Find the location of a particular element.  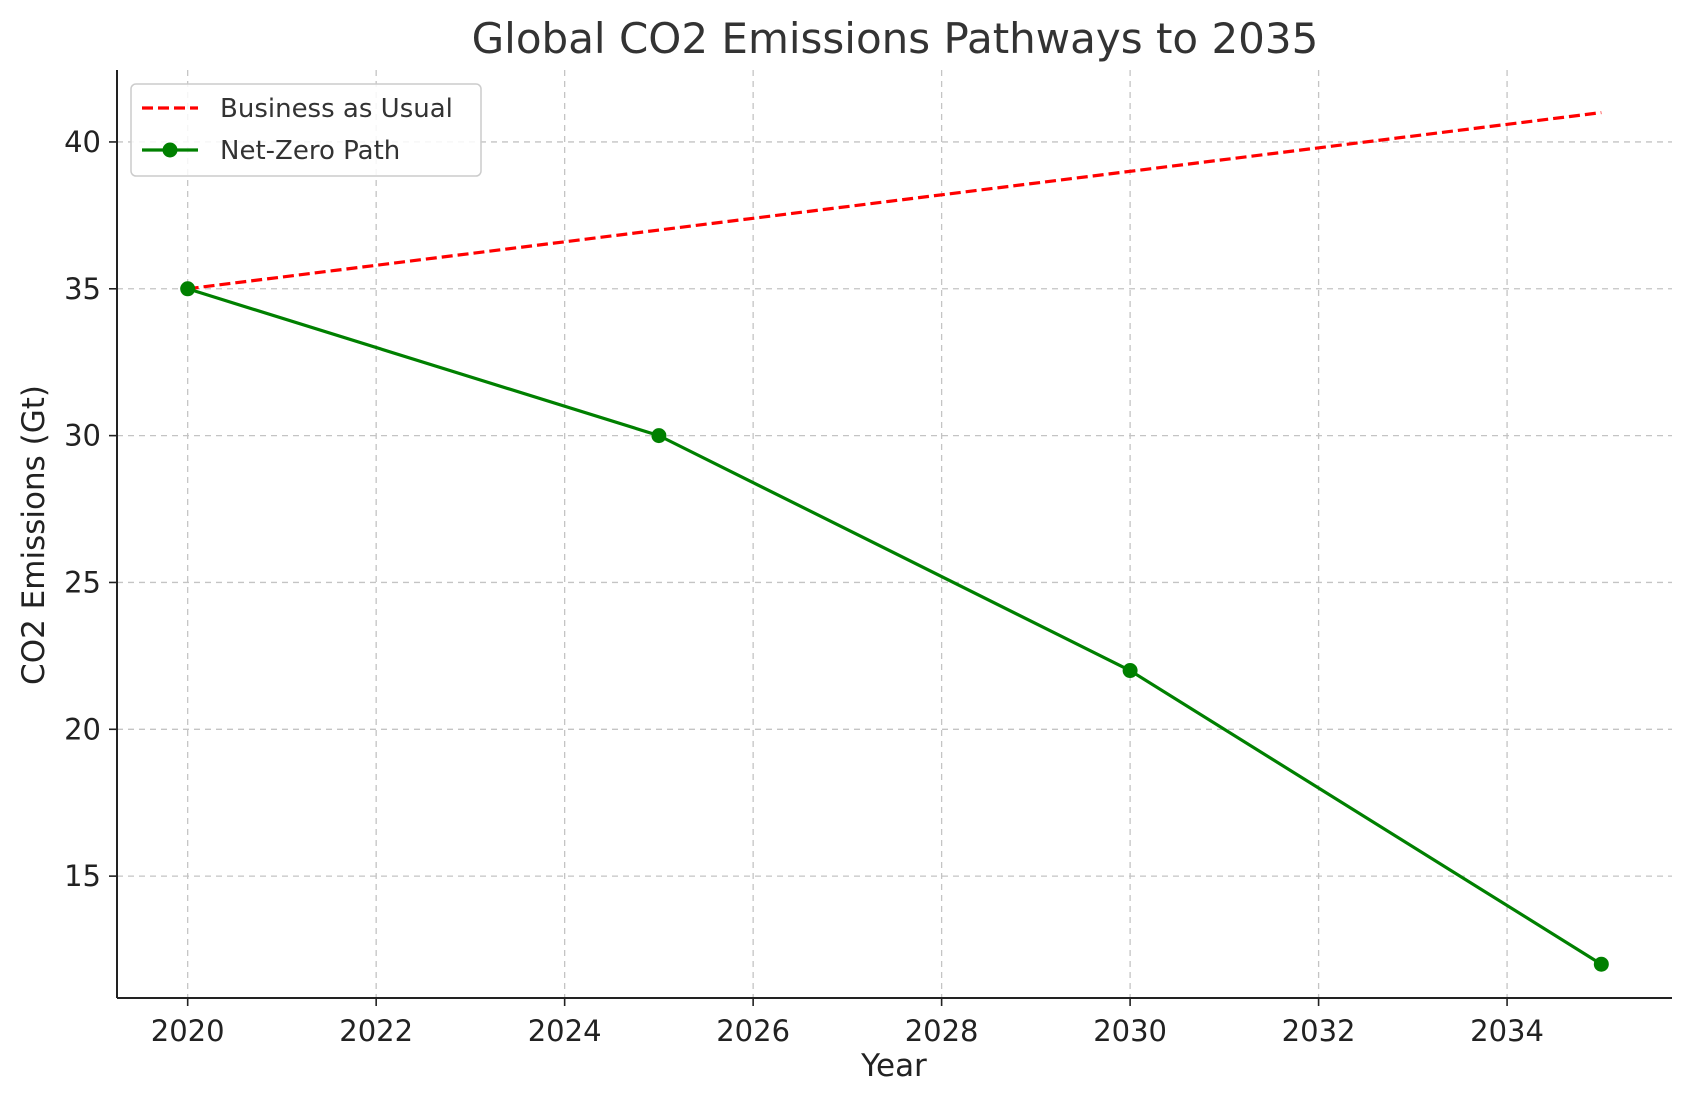

legend-box is located at coordinates (306, 130).